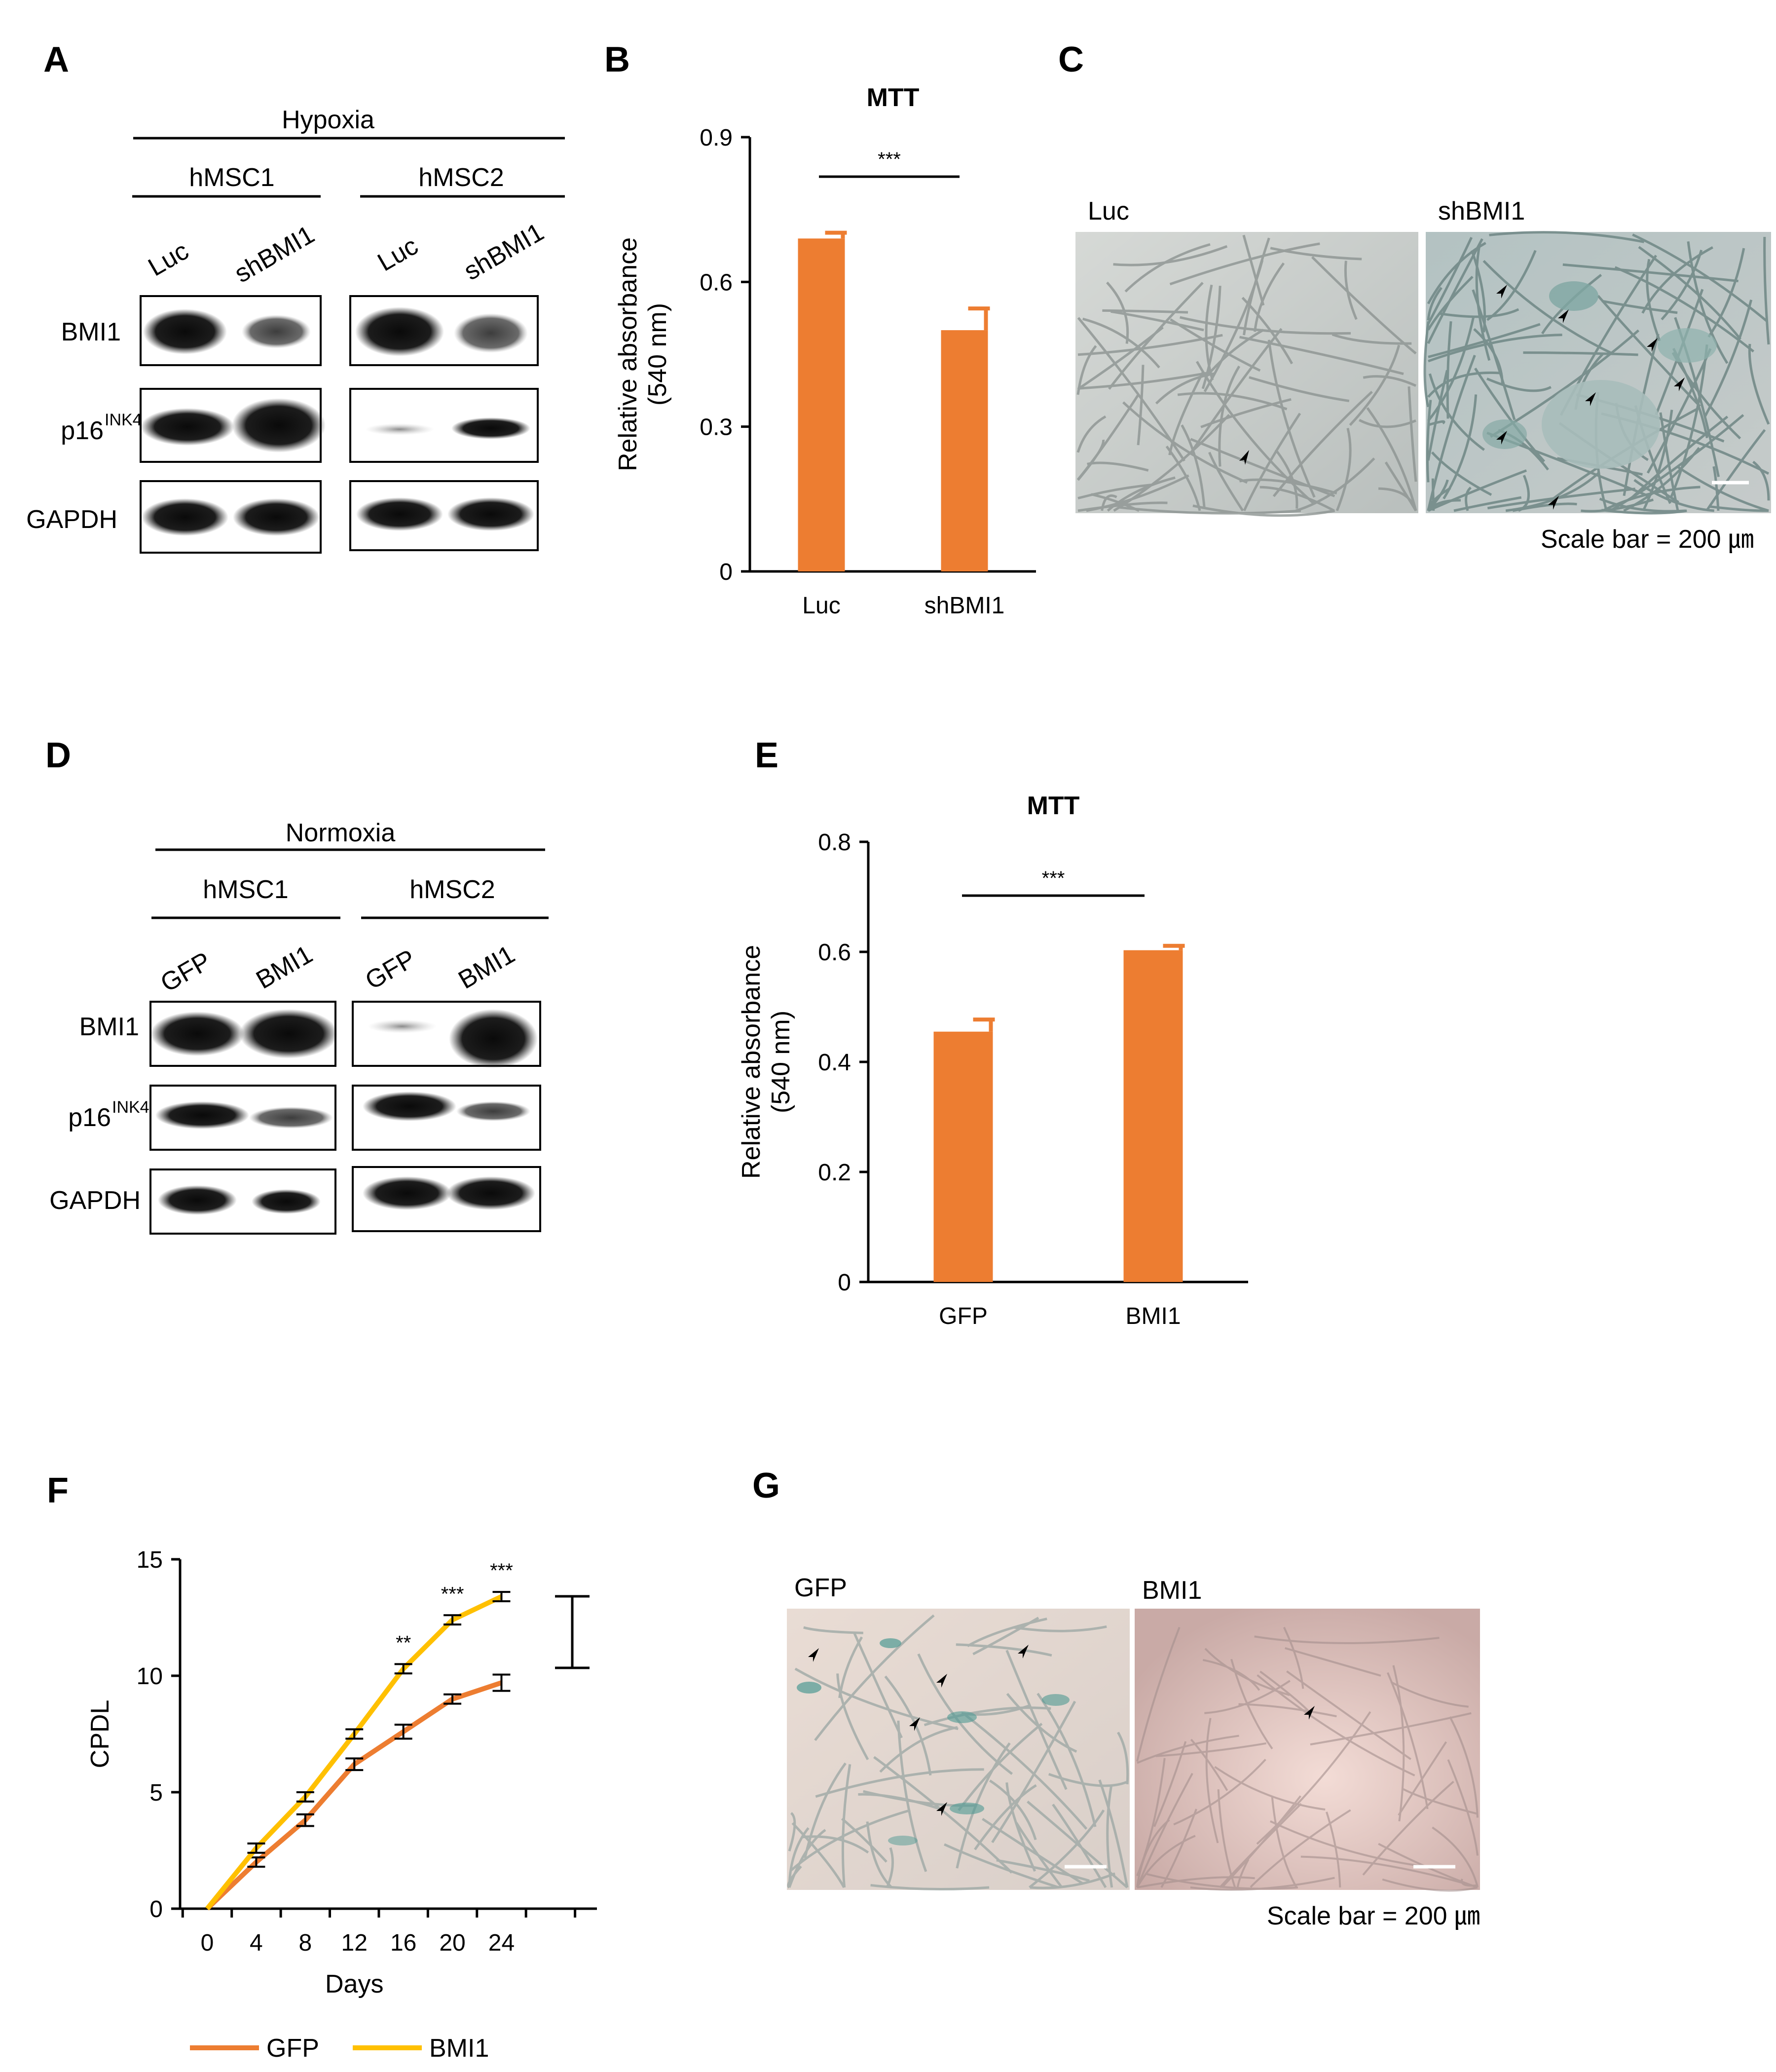  I want to click on legend-label-bmi1: BMI1, so click(459, 2048).